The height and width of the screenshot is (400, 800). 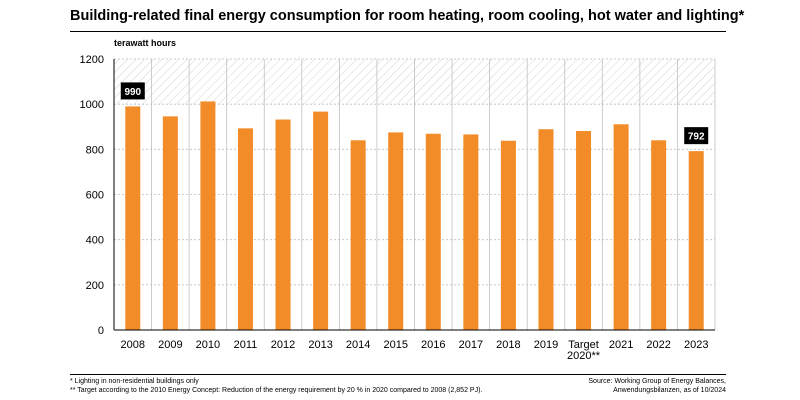 What do you see at coordinates (170, 345) in the screenshot?
I see `x-tick-label: 2009` at bounding box center [170, 345].